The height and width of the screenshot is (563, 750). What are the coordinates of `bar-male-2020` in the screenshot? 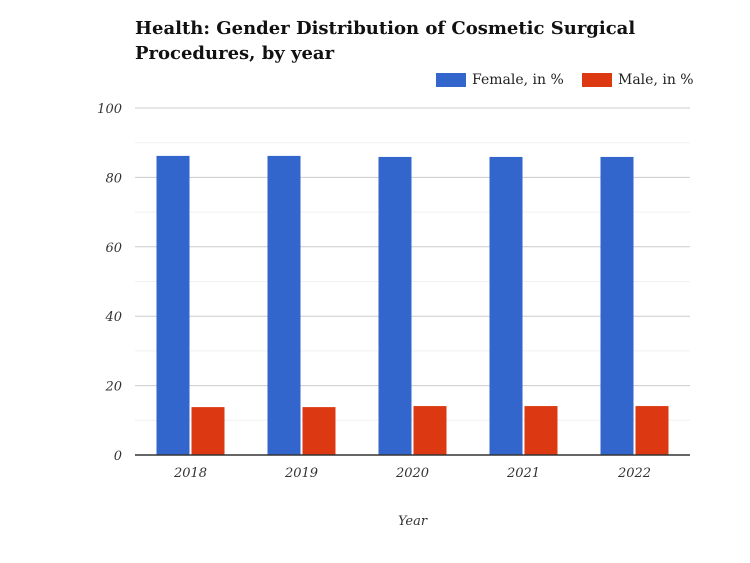 It's located at (430, 430).